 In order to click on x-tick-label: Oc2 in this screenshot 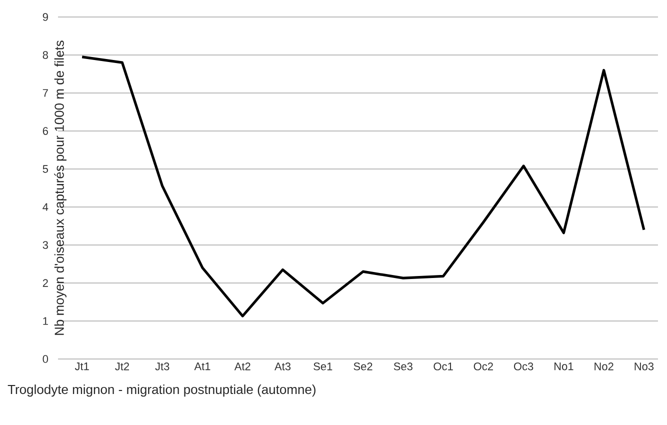, I will do `click(483, 366)`.